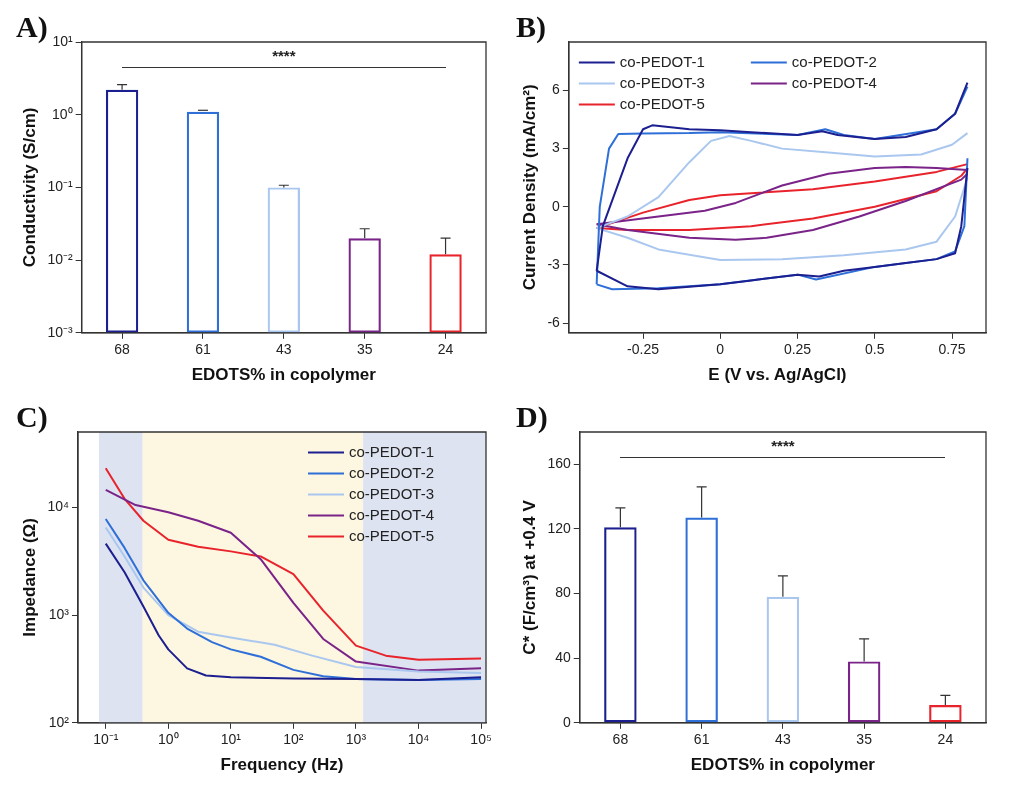  Describe the element at coordinates (106, 739) in the screenshot. I see `x-tick-label: 10⁻¹` at that location.